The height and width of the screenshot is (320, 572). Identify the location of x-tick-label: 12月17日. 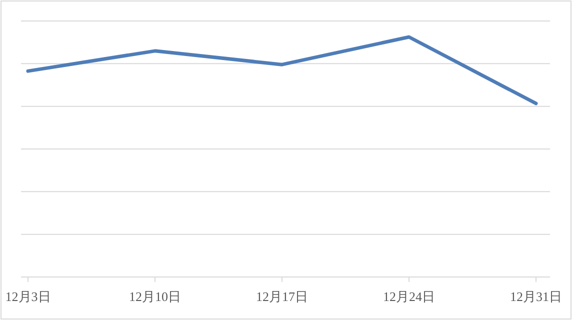
(282, 296).